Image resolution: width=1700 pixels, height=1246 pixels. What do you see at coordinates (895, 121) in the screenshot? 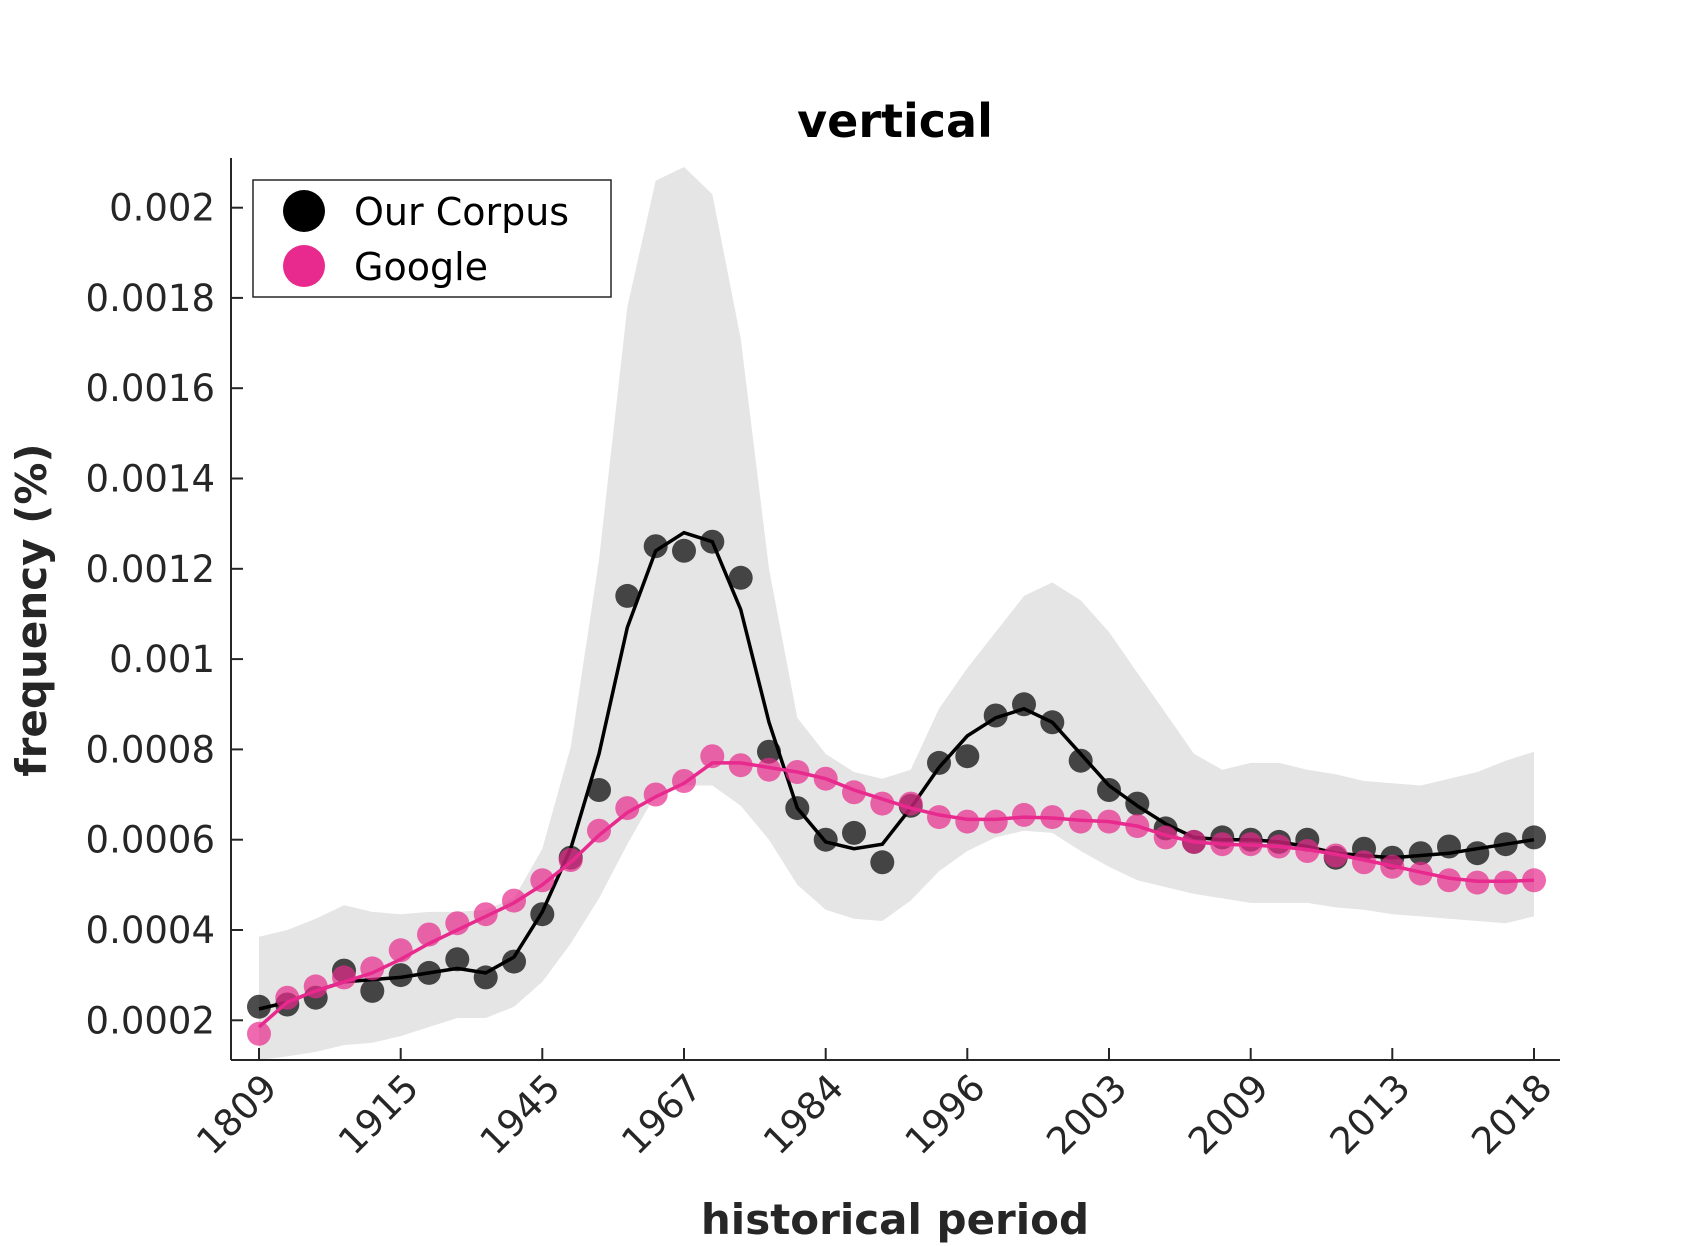
I see `chart-title: vertical` at bounding box center [895, 121].